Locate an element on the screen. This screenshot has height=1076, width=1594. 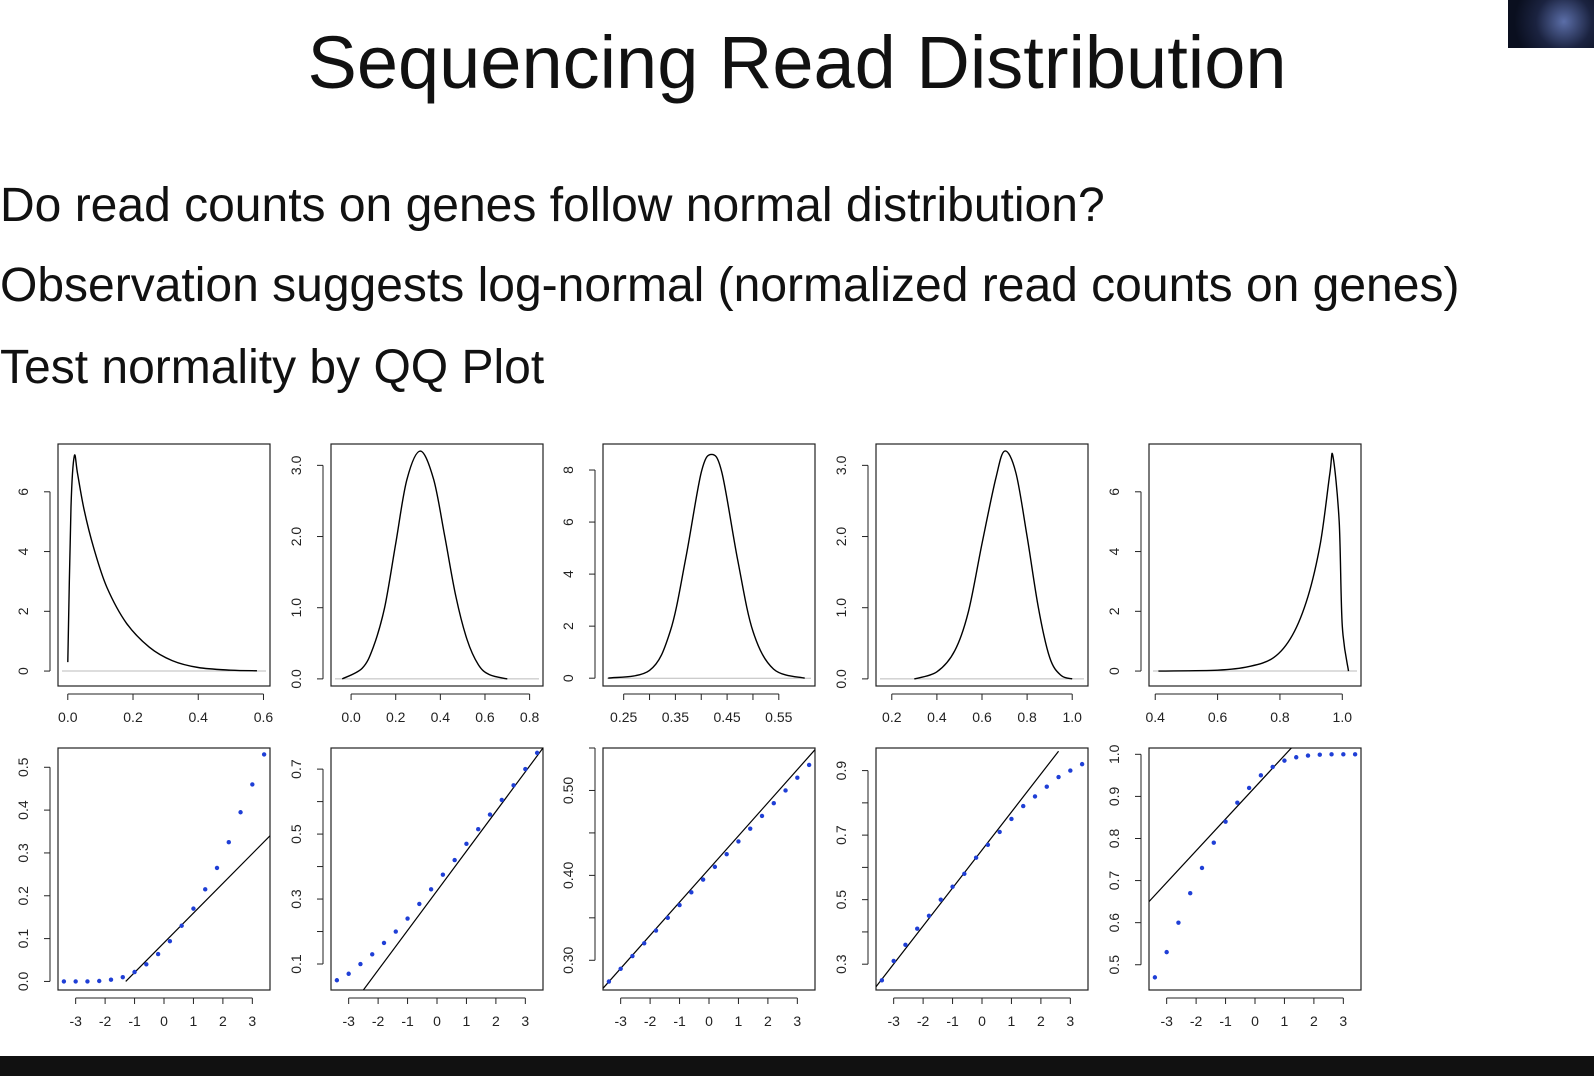
density-plot-4: 0.2 0.4 0.6 0.8 1.0 0.0 1.0 2.0 3.0 is located at coordinates (961, 584).